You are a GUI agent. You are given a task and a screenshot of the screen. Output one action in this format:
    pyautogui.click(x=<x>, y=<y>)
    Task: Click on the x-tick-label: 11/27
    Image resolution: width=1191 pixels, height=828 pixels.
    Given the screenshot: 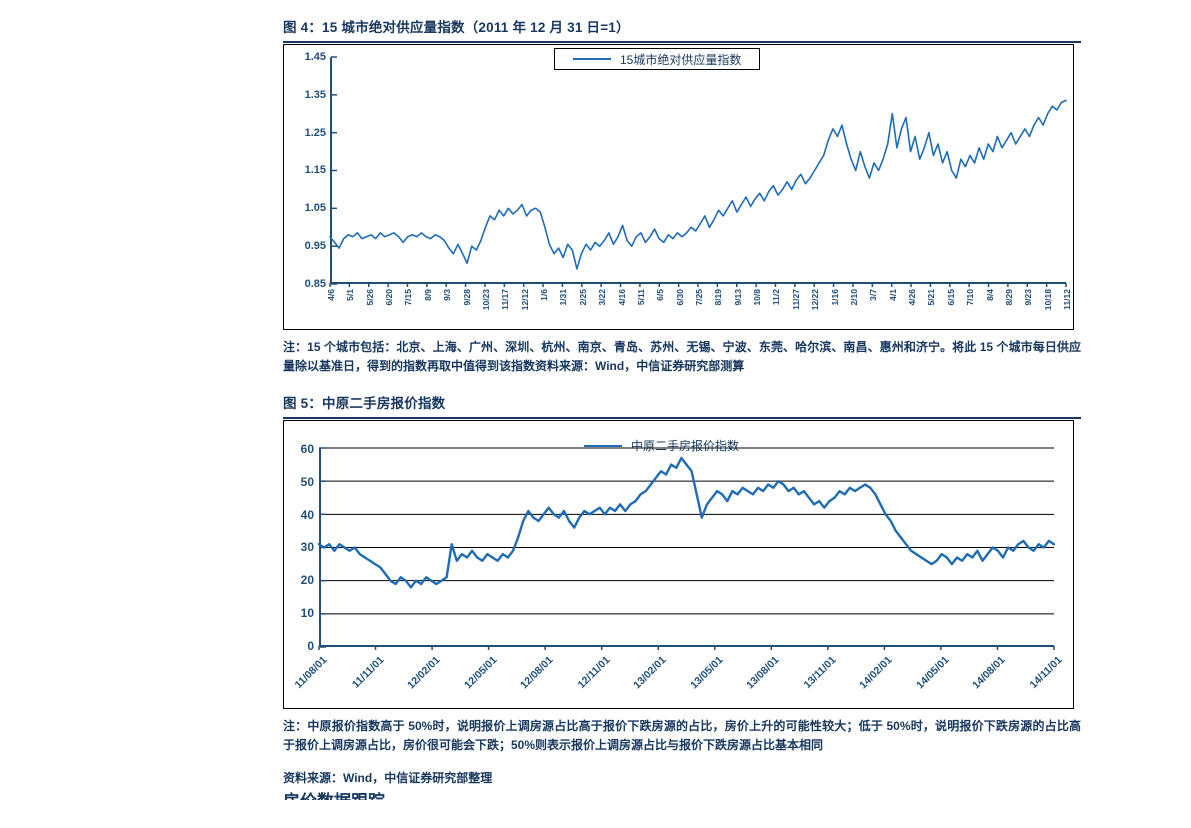 What is the action you would take?
    pyautogui.click(x=795, y=299)
    